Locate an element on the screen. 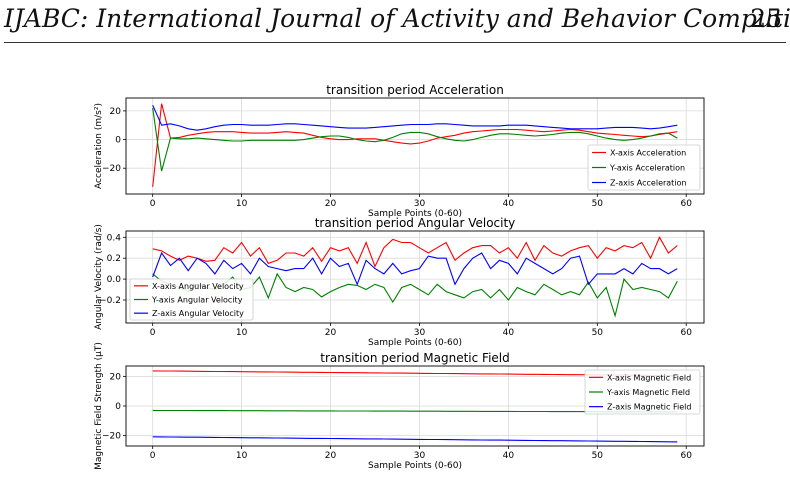 Image resolution: width=790 pixels, height=490 pixels. panel-1-legend-label: Z-axis Acceleration is located at coordinates (648, 183).